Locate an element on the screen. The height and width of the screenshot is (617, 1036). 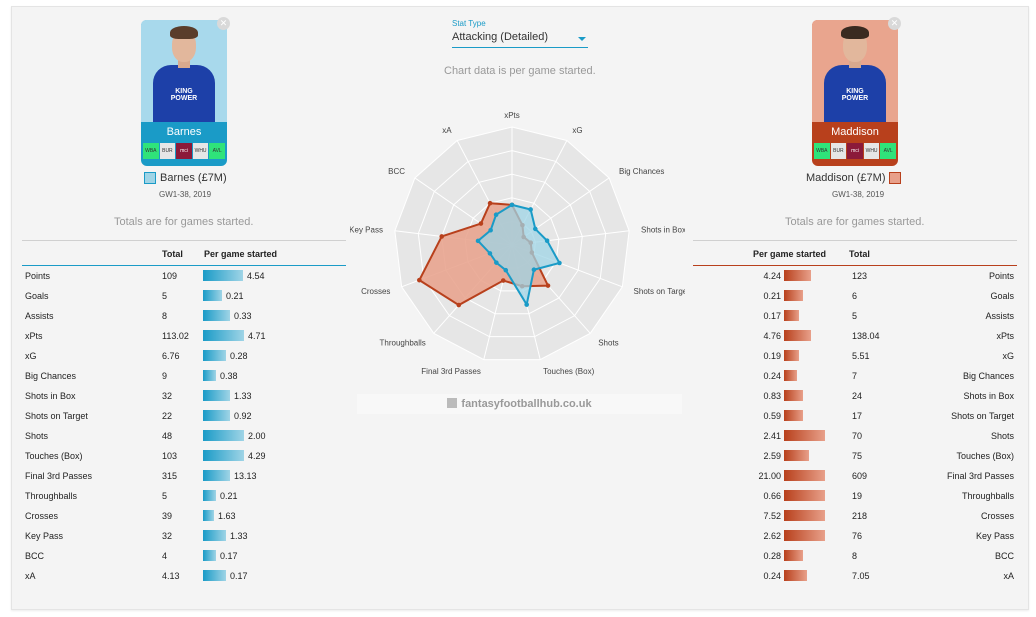
right-row-per: 0.59 is located at coordinates (772, 416).